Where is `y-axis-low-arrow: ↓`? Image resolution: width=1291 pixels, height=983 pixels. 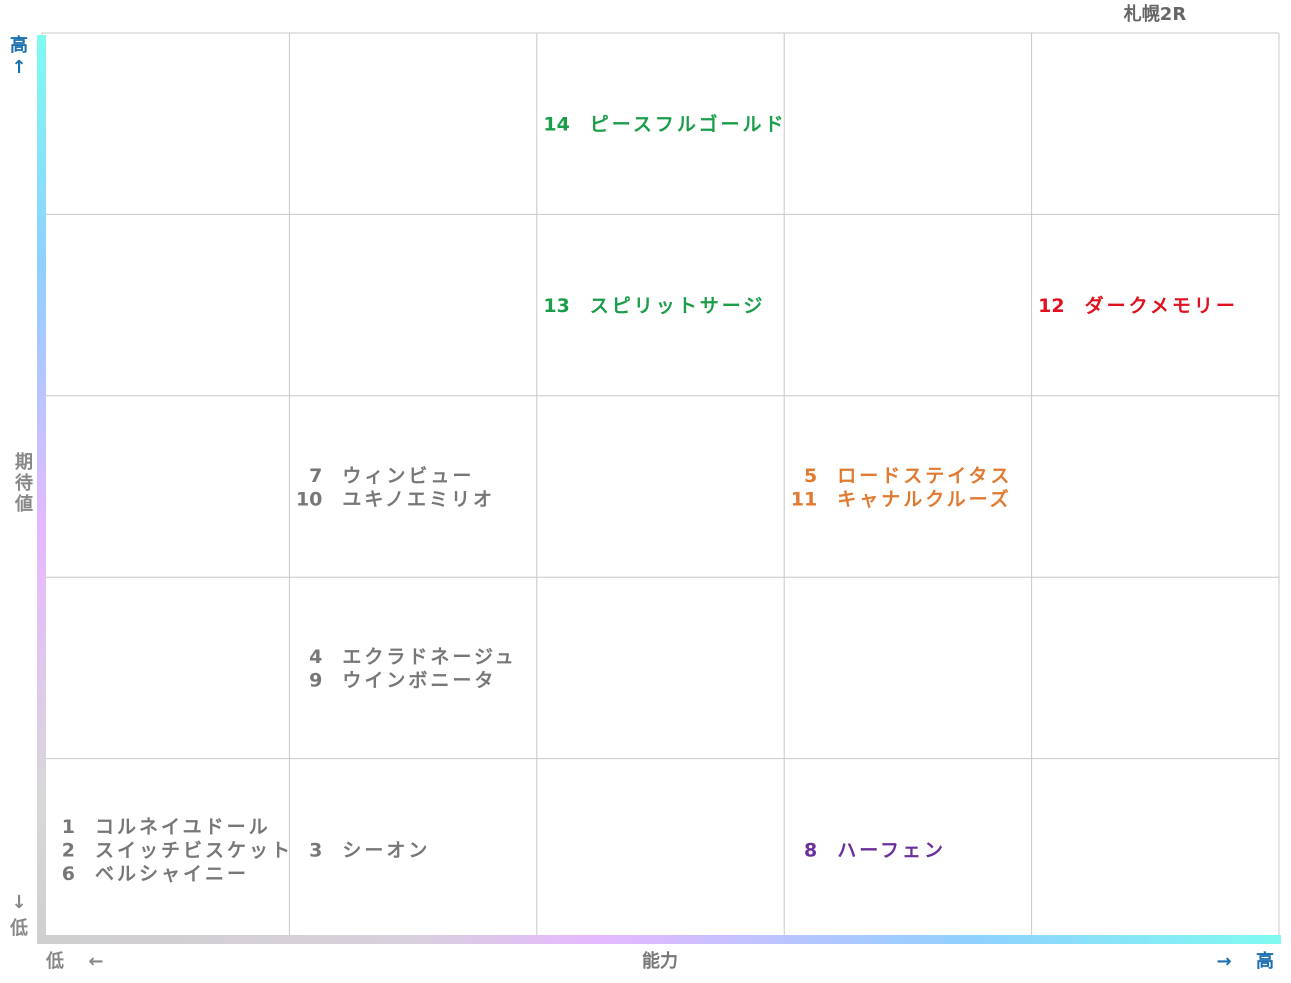
y-axis-low-arrow: ↓ is located at coordinates (18, 902).